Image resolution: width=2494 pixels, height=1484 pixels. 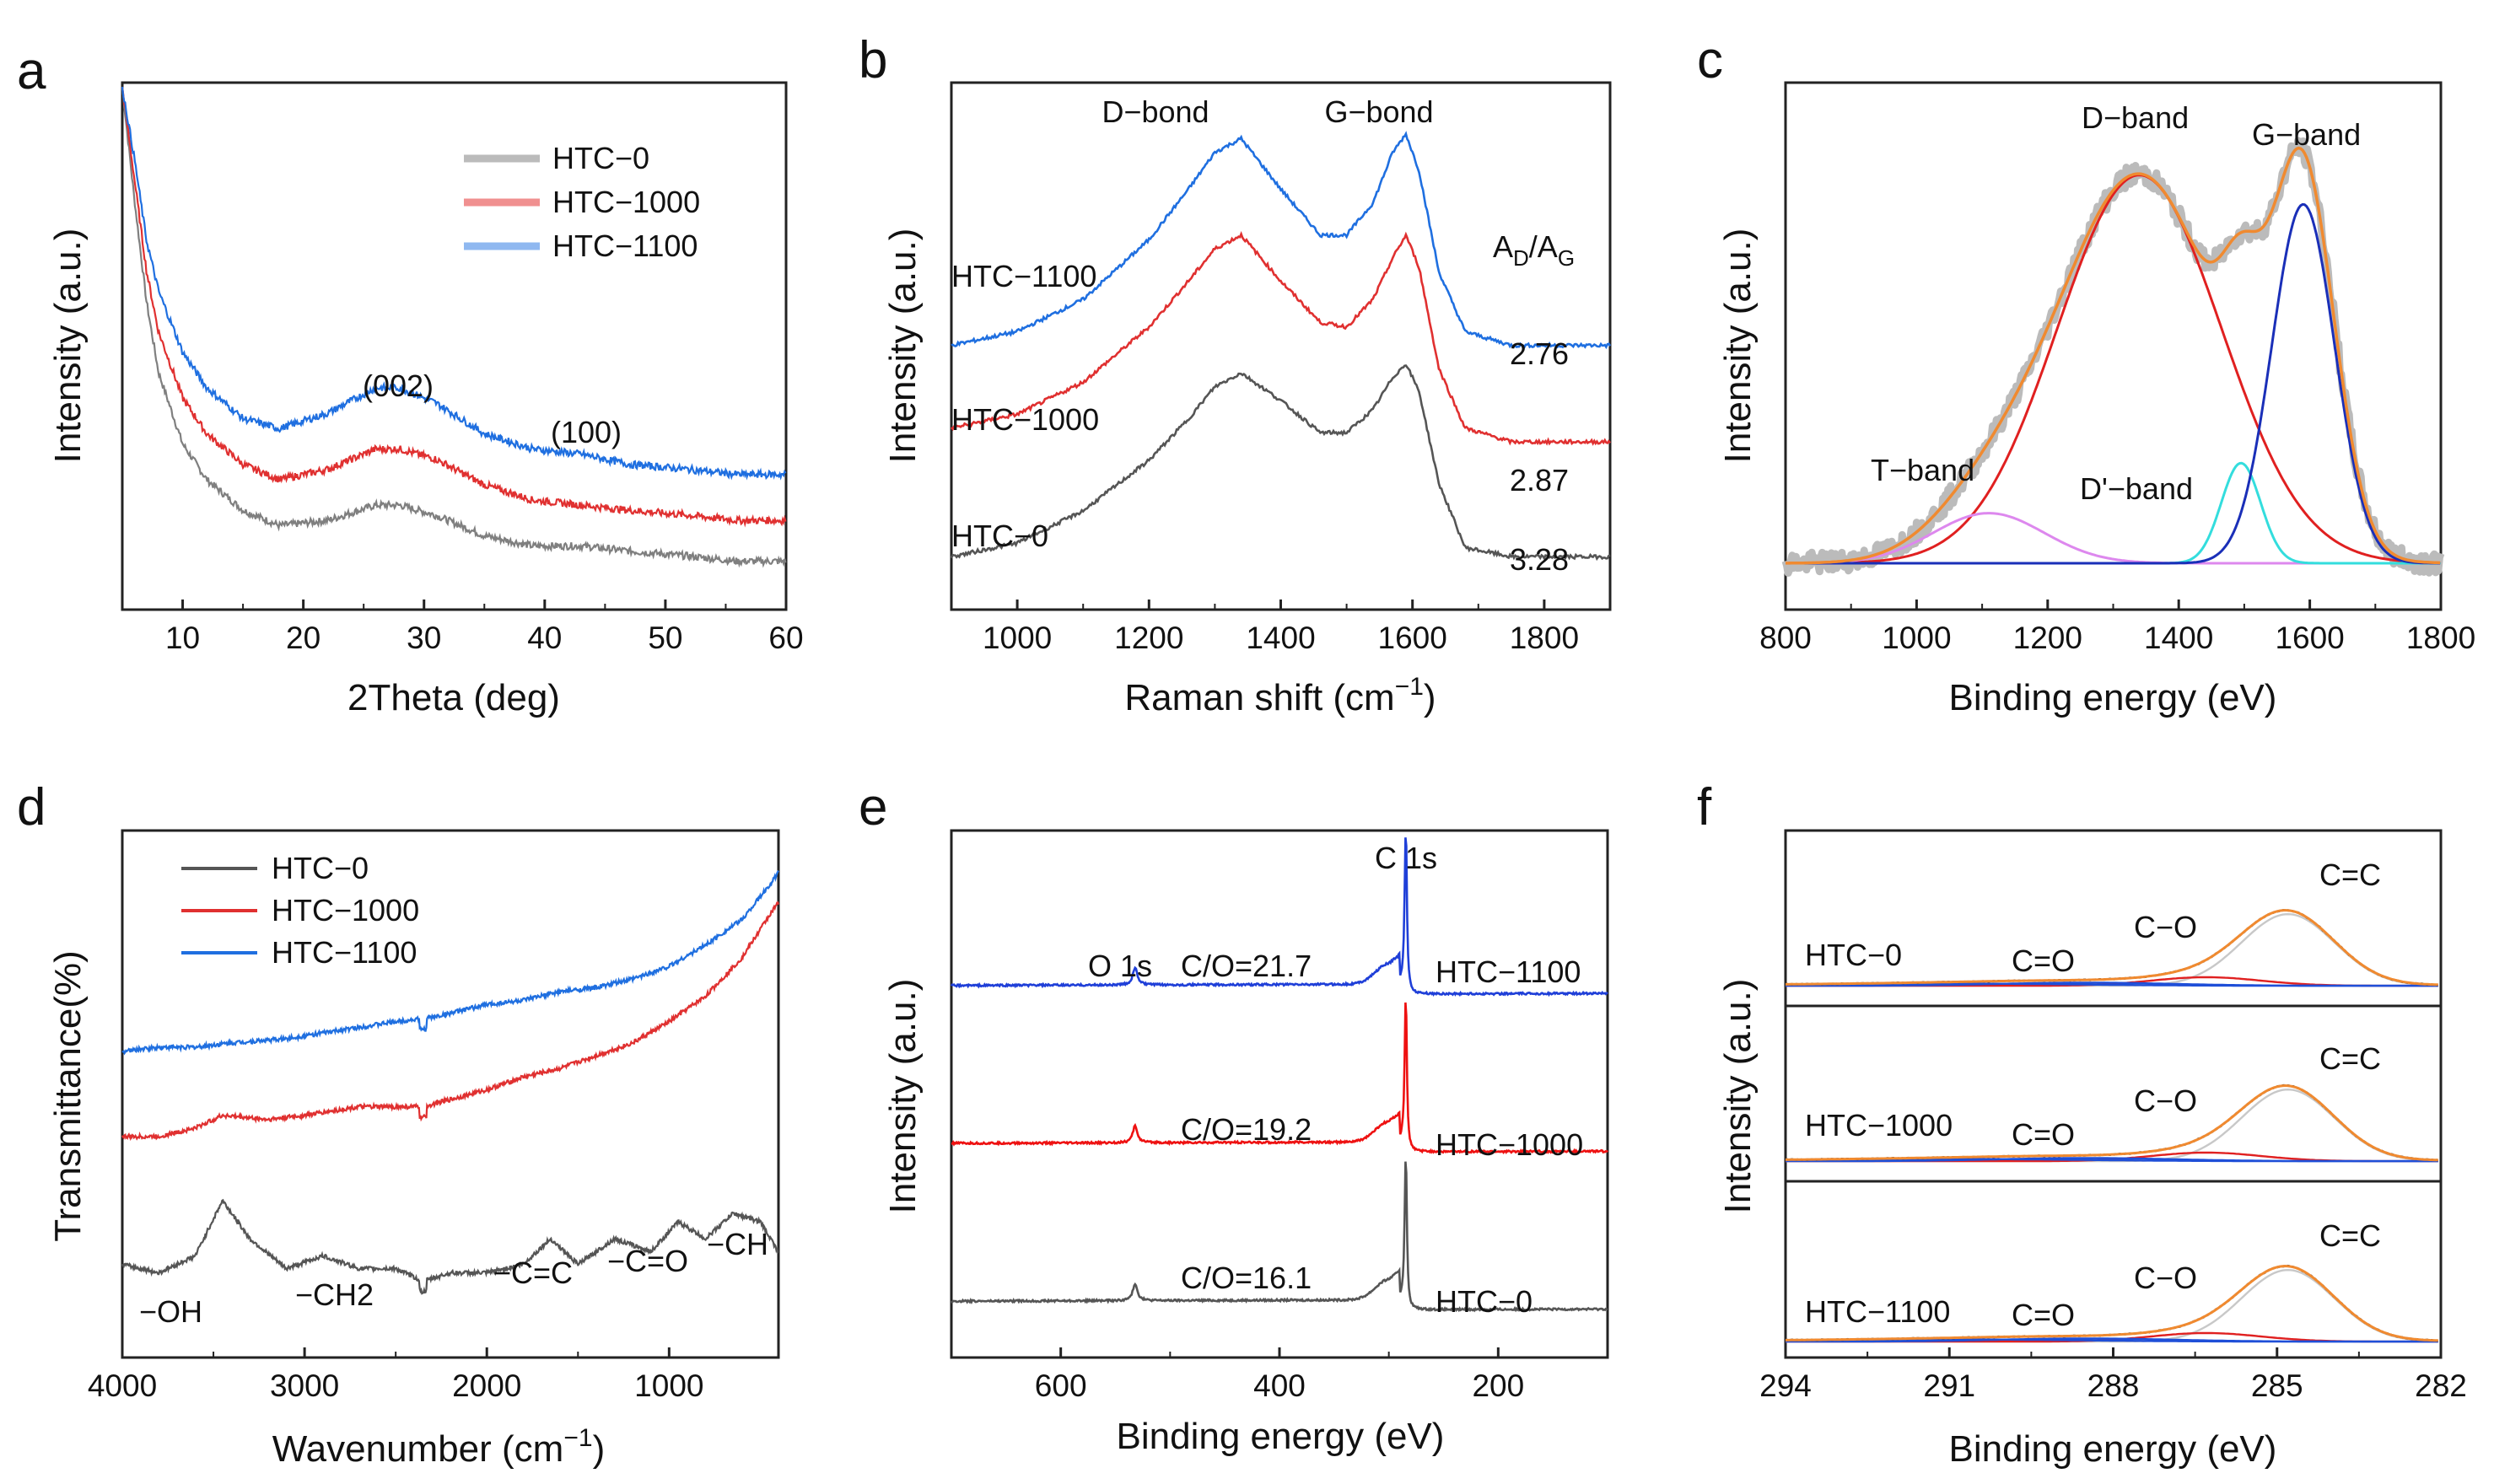 I want to click on panel-f-frame, so click(x=2113, y=1094).